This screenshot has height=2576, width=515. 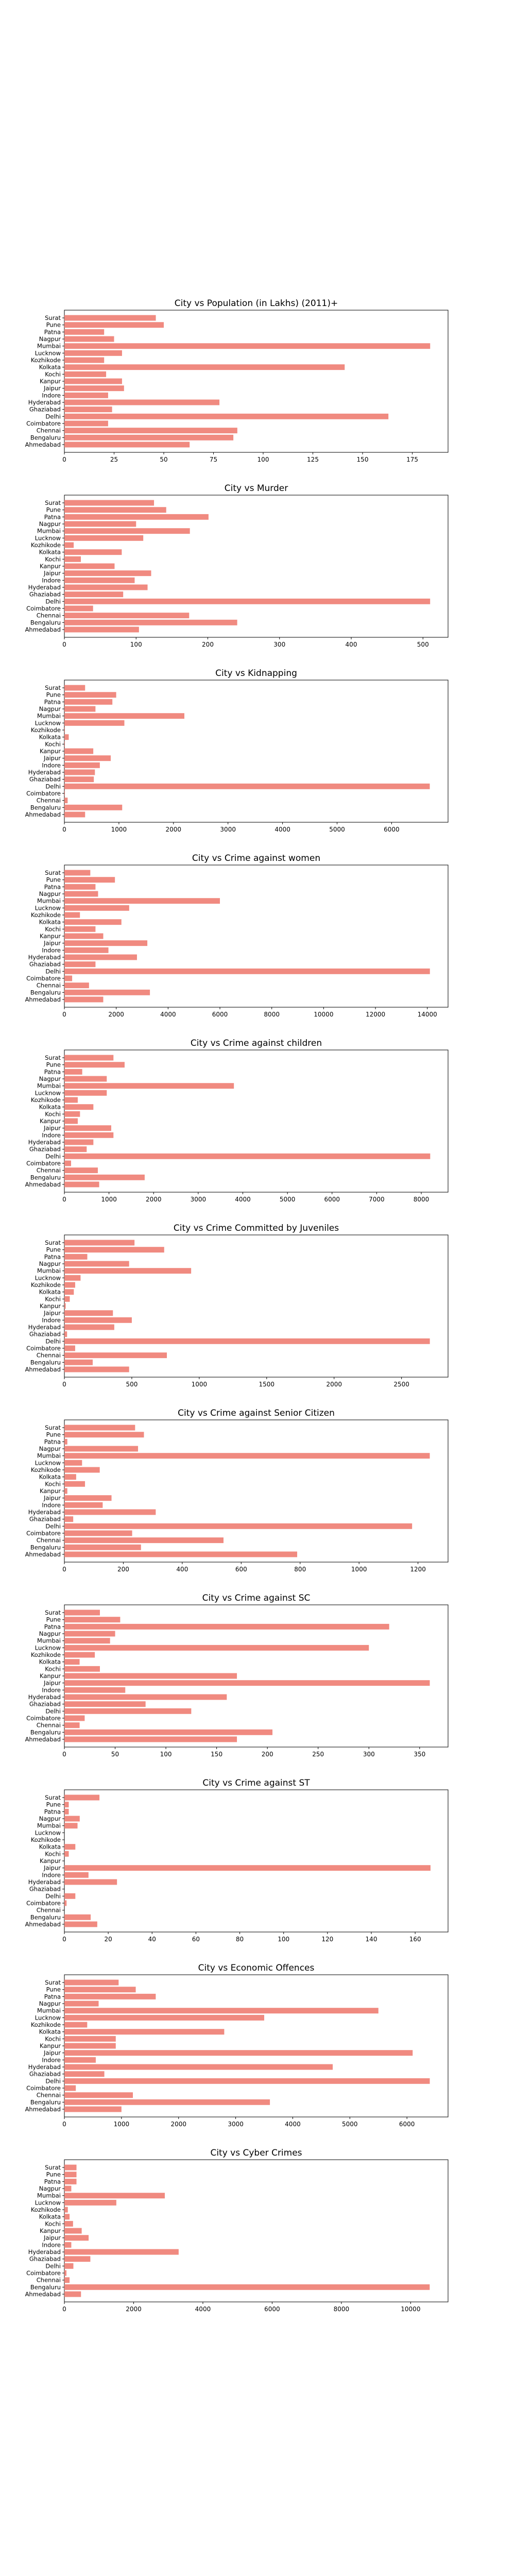 What do you see at coordinates (49, 2280) in the screenshot?
I see `category-label: Chennai` at bounding box center [49, 2280].